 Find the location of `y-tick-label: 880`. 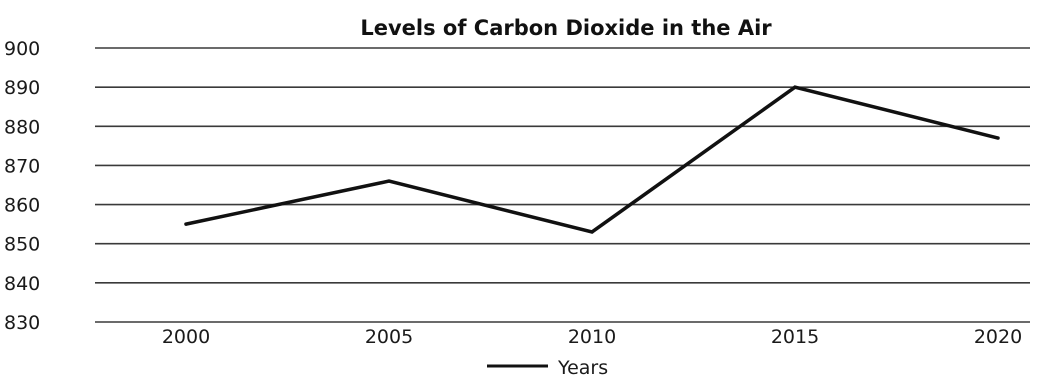

y-tick-label: 880 is located at coordinates (22, 127).